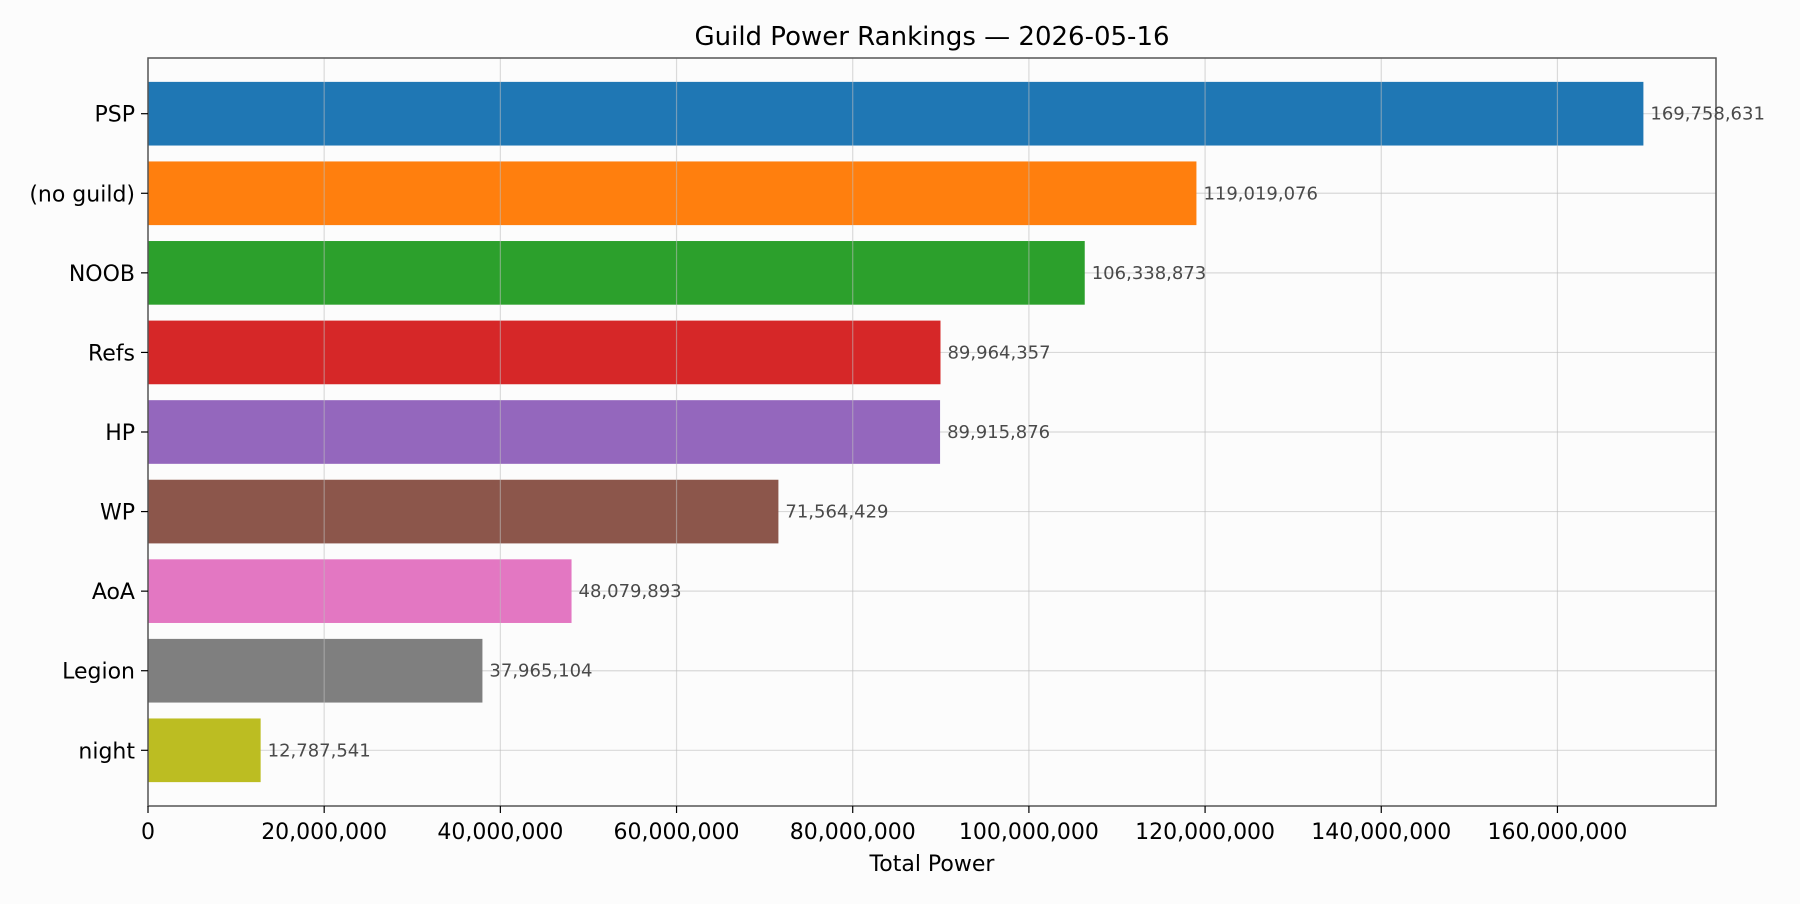 The width and height of the screenshot is (1800, 904). What do you see at coordinates (1260, 193) in the screenshot?
I see `value-label: 119,019,076` at bounding box center [1260, 193].